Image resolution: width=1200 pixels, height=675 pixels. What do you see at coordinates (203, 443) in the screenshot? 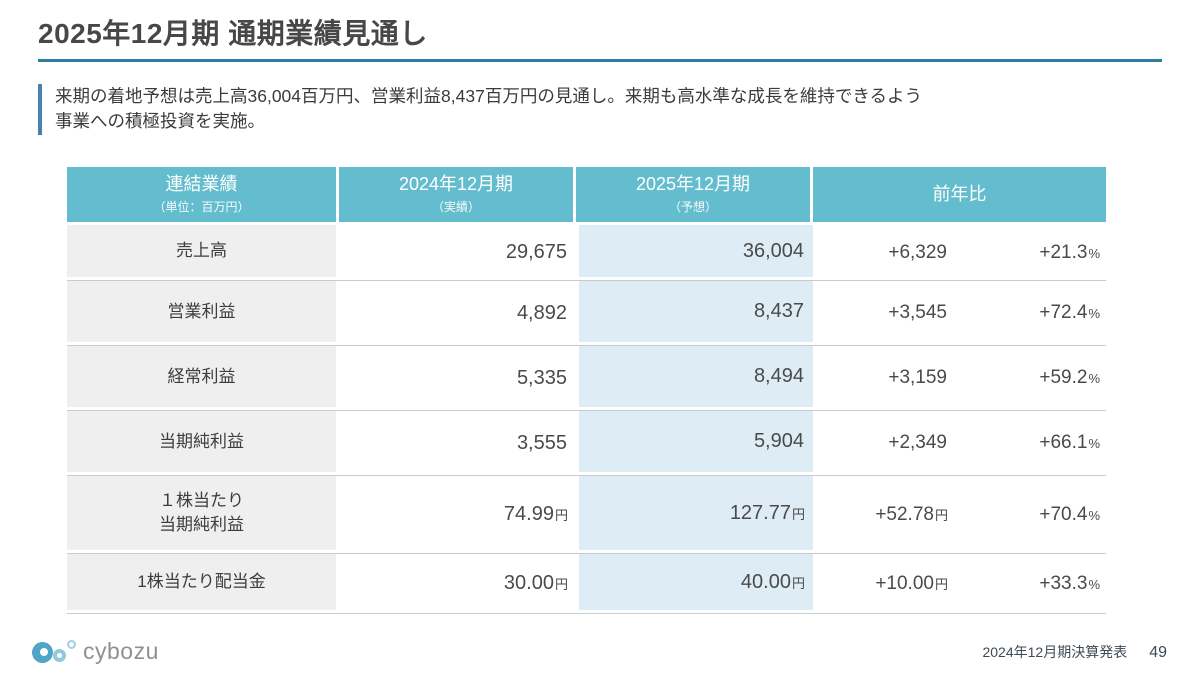
I see `row-label-cell: 当期純利益` at bounding box center [203, 443].